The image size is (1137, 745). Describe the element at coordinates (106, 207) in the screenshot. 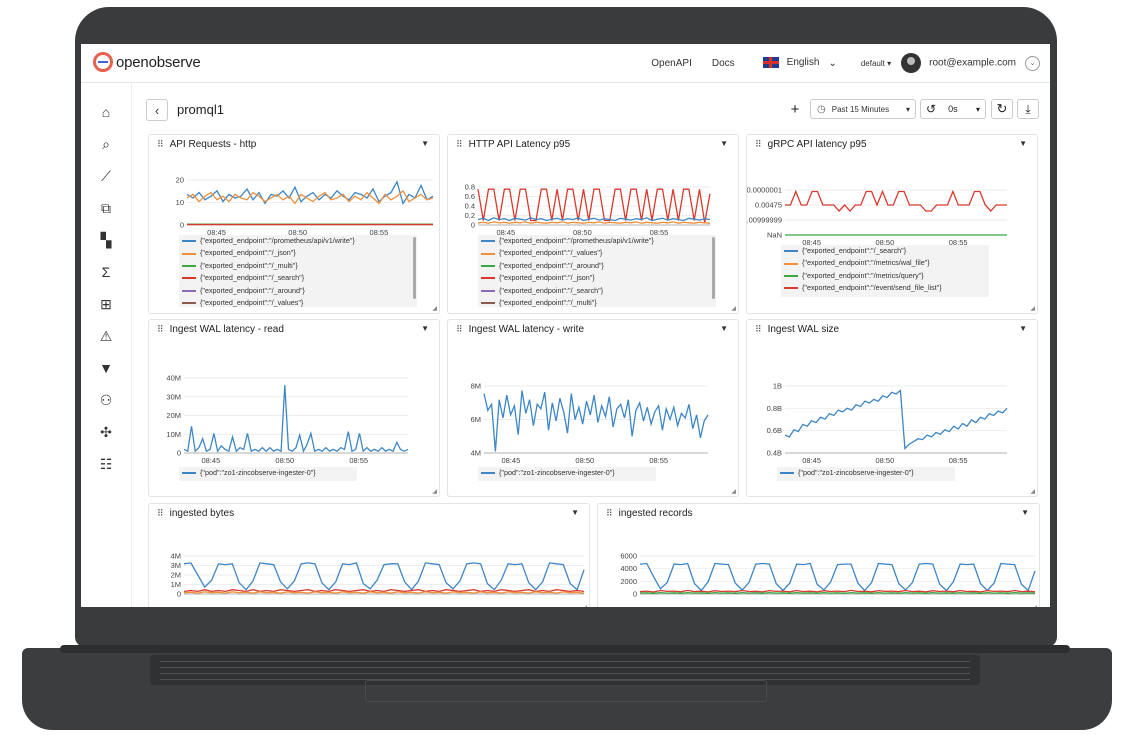

I see `traces-icon: ⧉` at that location.